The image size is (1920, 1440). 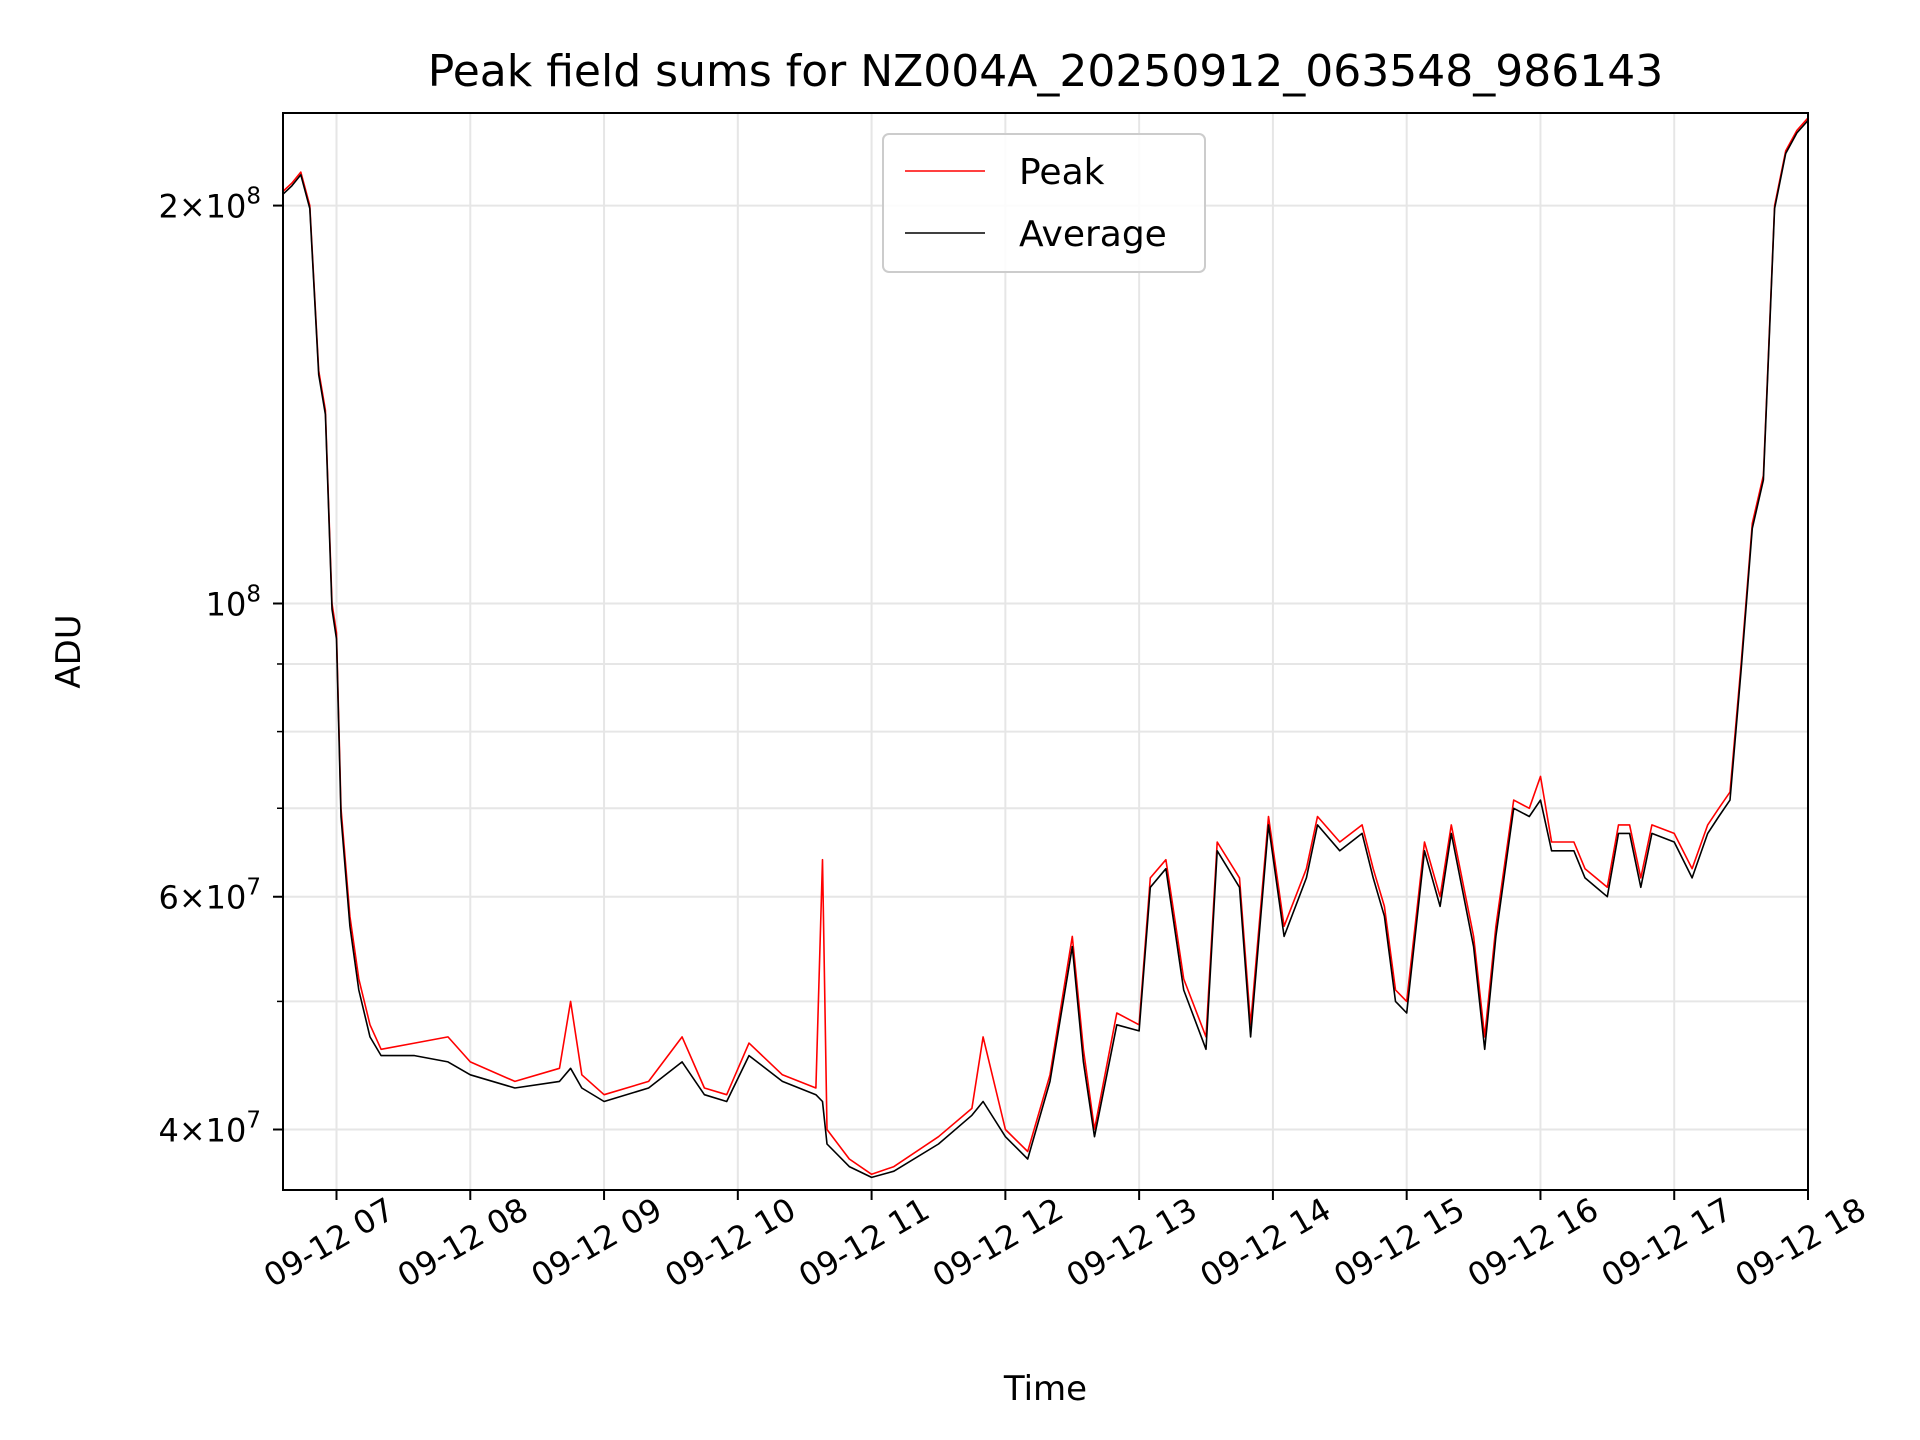 What do you see at coordinates (209, 1129) in the screenshot?
I see `y-tick-label: 4×107` at bounding box center [209, 1129].